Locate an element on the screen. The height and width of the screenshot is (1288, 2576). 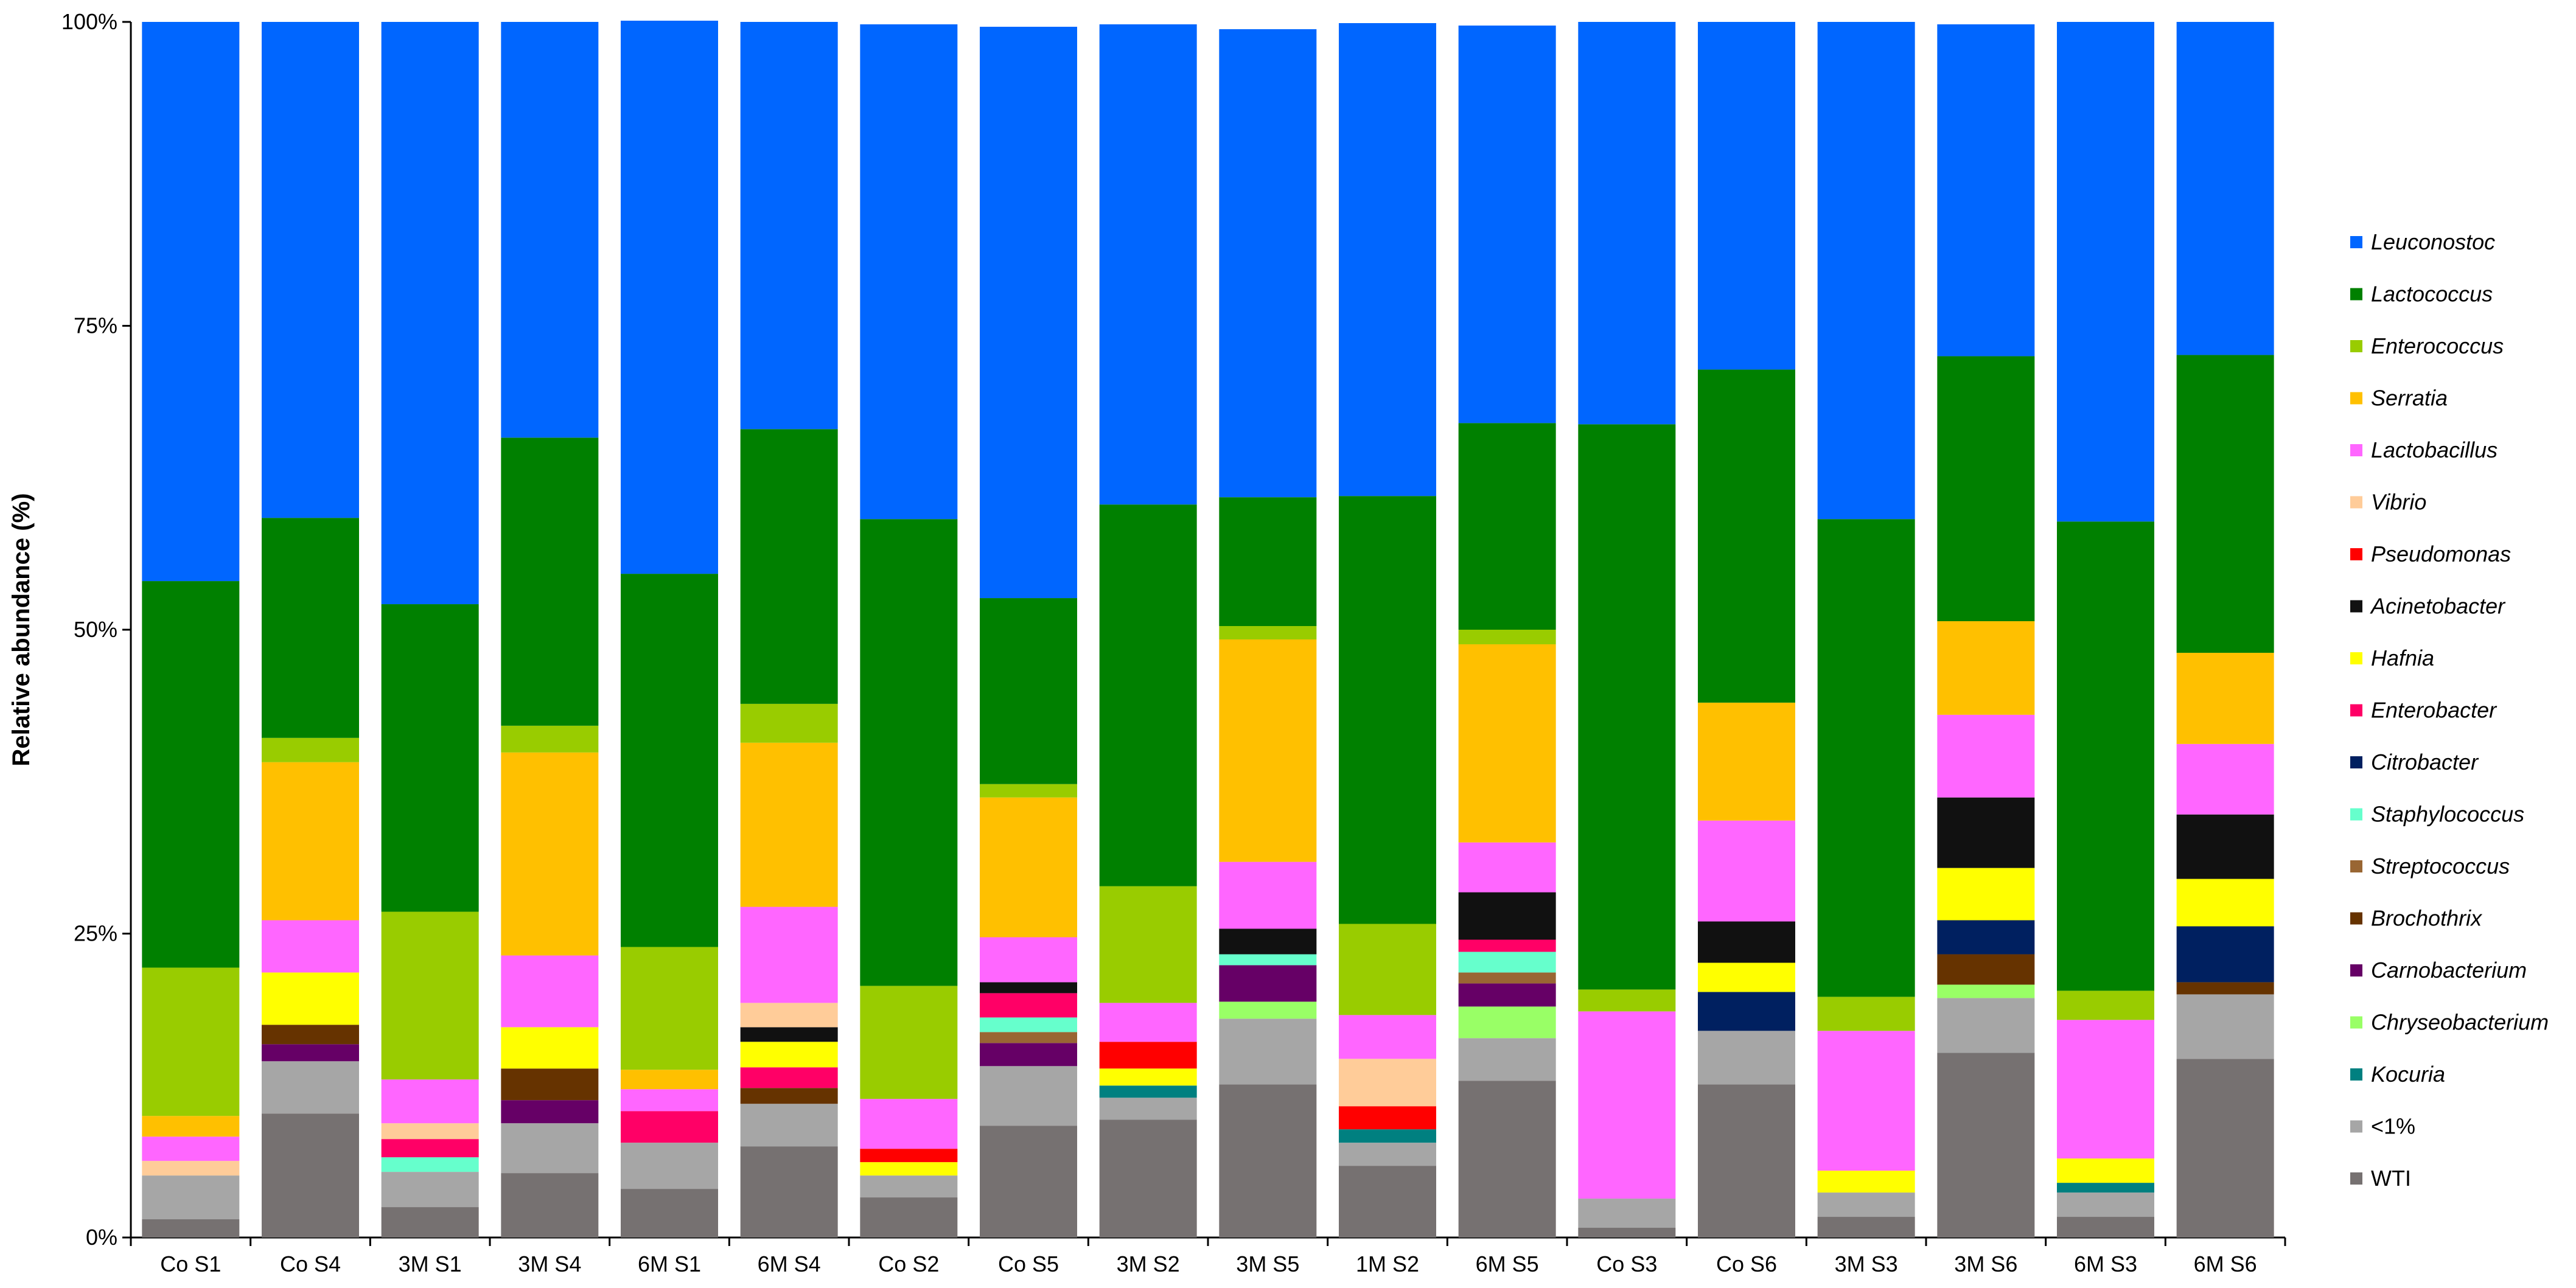
legend-label: Staphylococcus is located at coordinates (2447, 814).